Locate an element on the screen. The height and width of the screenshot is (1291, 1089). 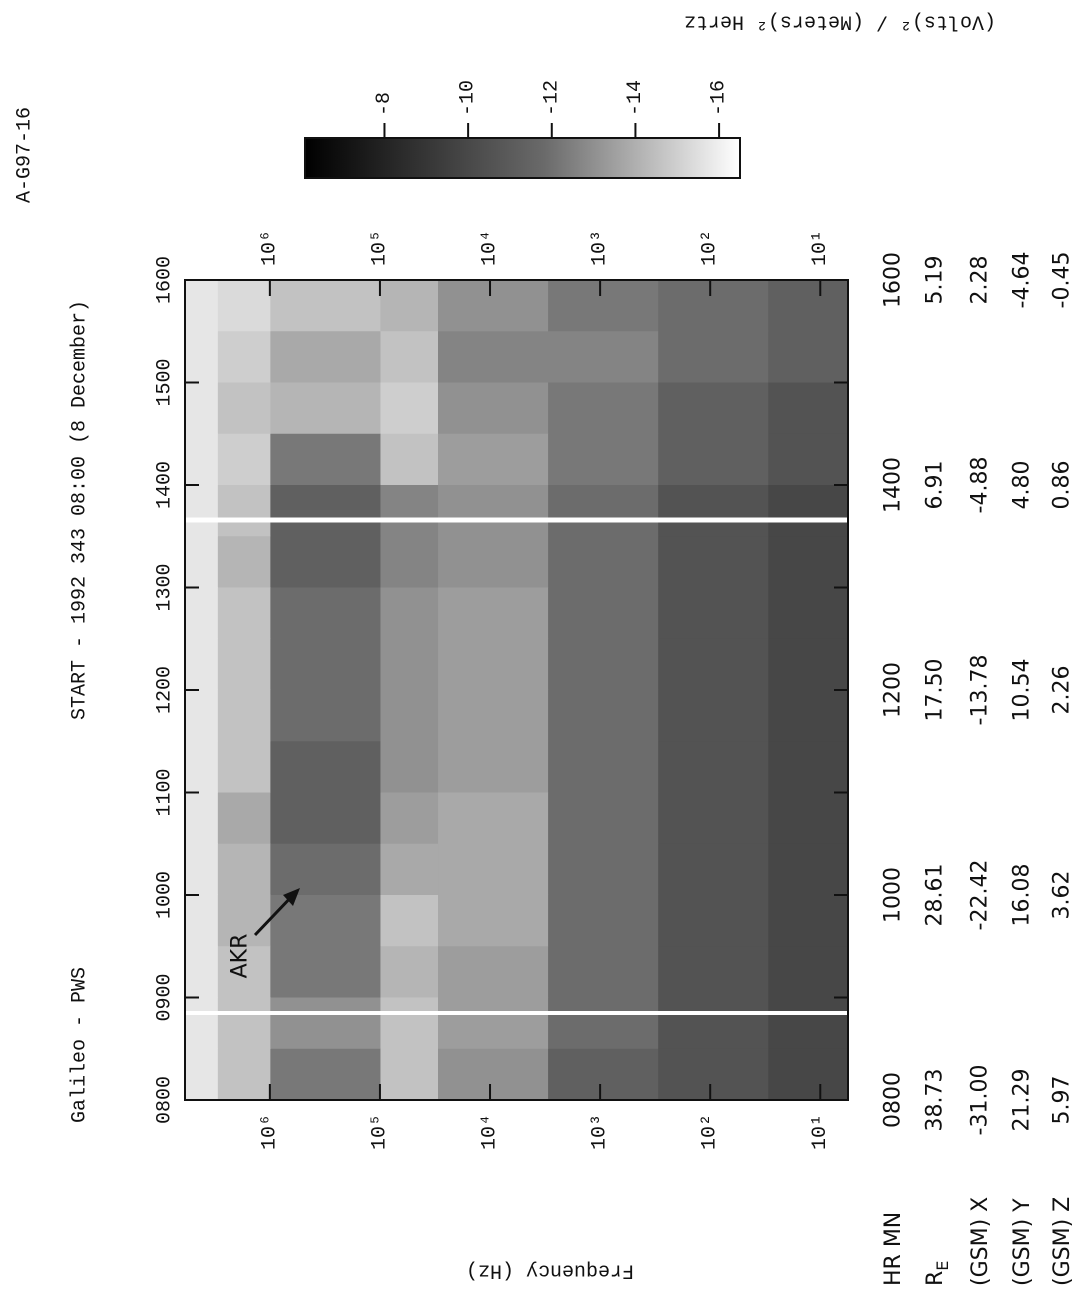
colorbar-tick-label: -14 is located at coordinates (635, 98).